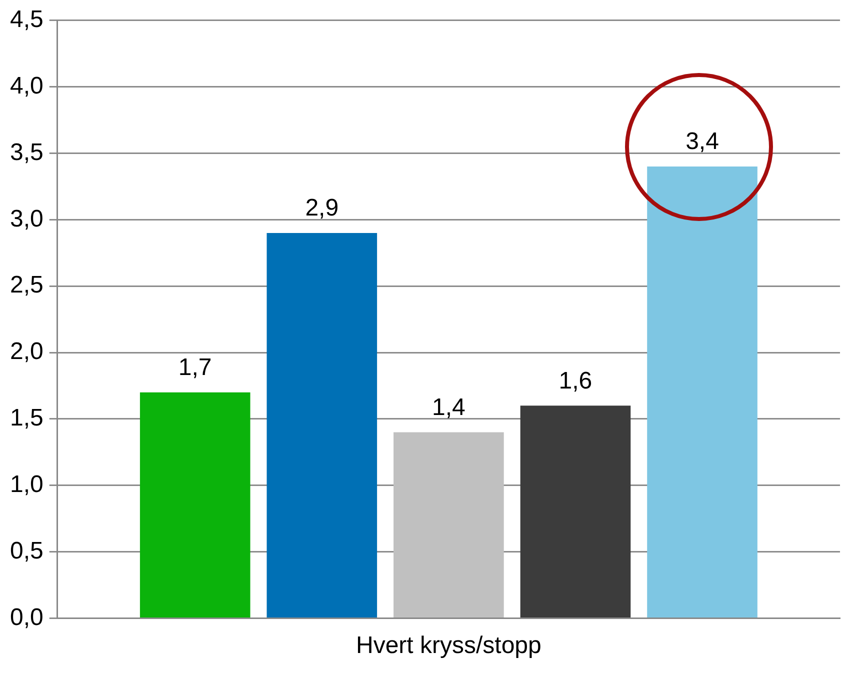 This screenshot has height=679, width=848. What do you see at coordinates (27, 86) in the screenshot?
I see `y-tick-label: 4,0` at bounding box center [27, 86].